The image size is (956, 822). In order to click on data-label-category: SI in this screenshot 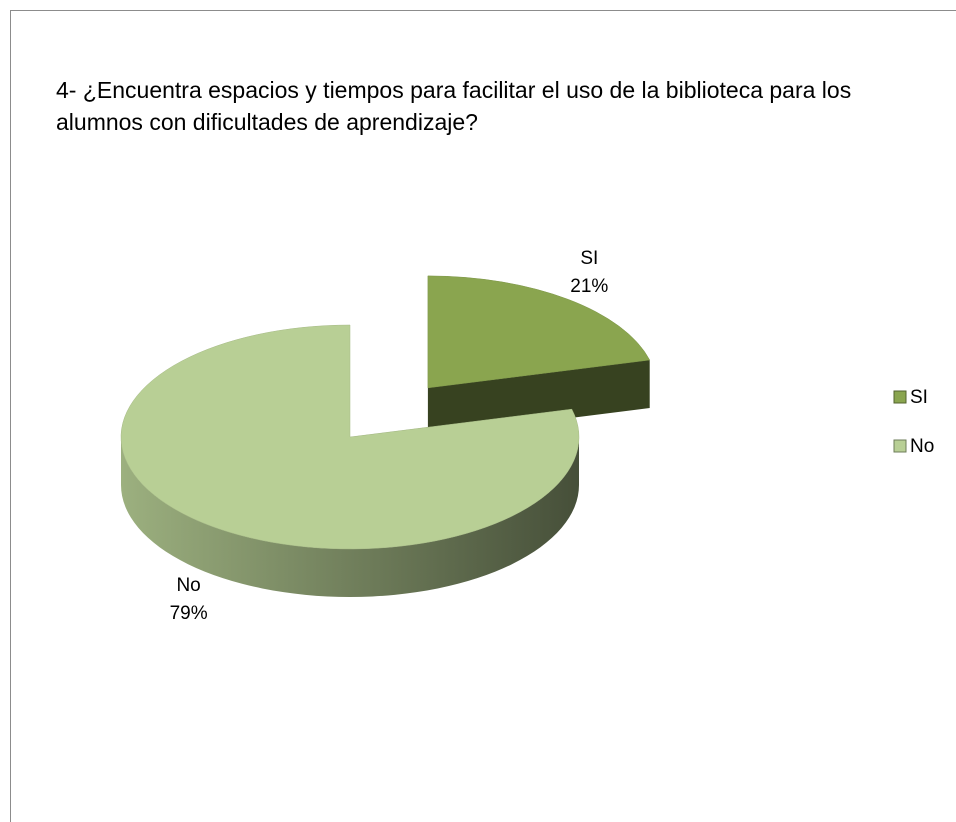, I will do `click(589, 258)`.